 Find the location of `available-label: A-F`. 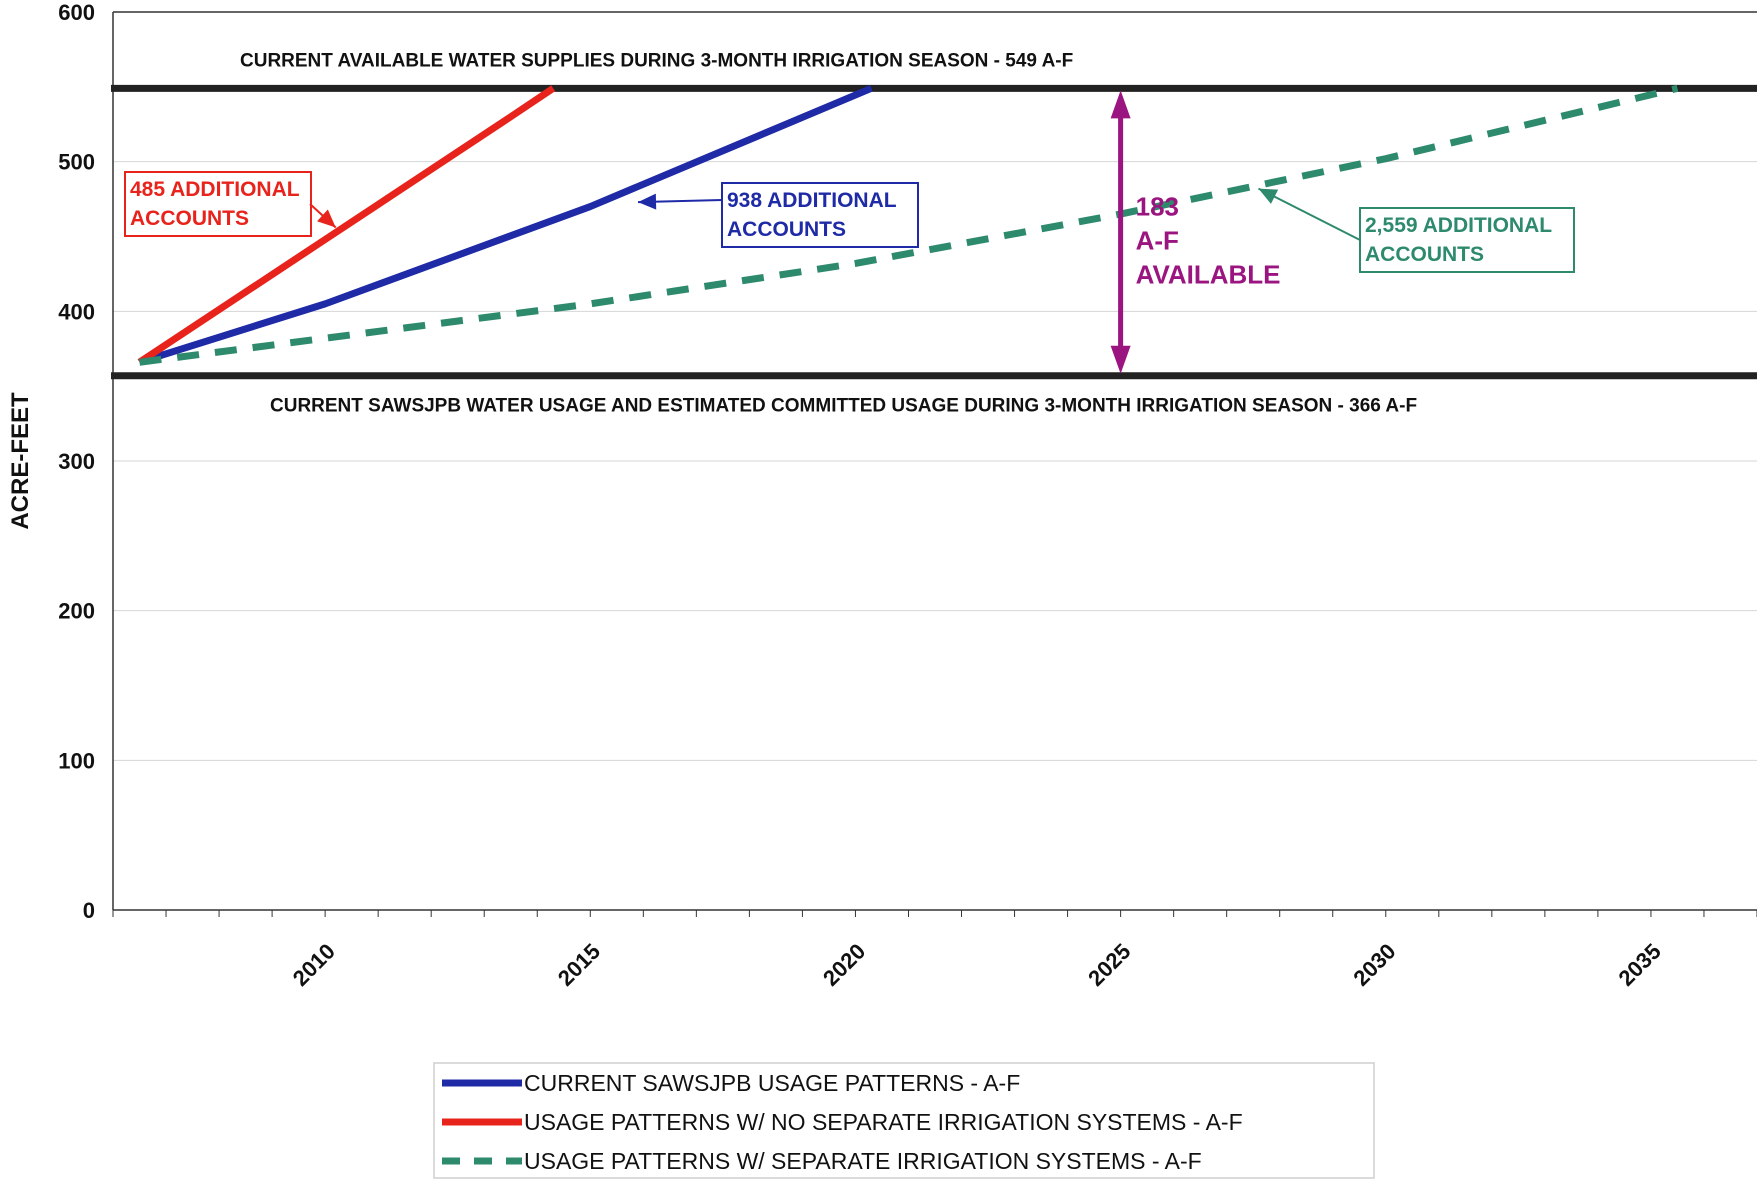

available-label: A-F is located at coordinates (1157, 241).